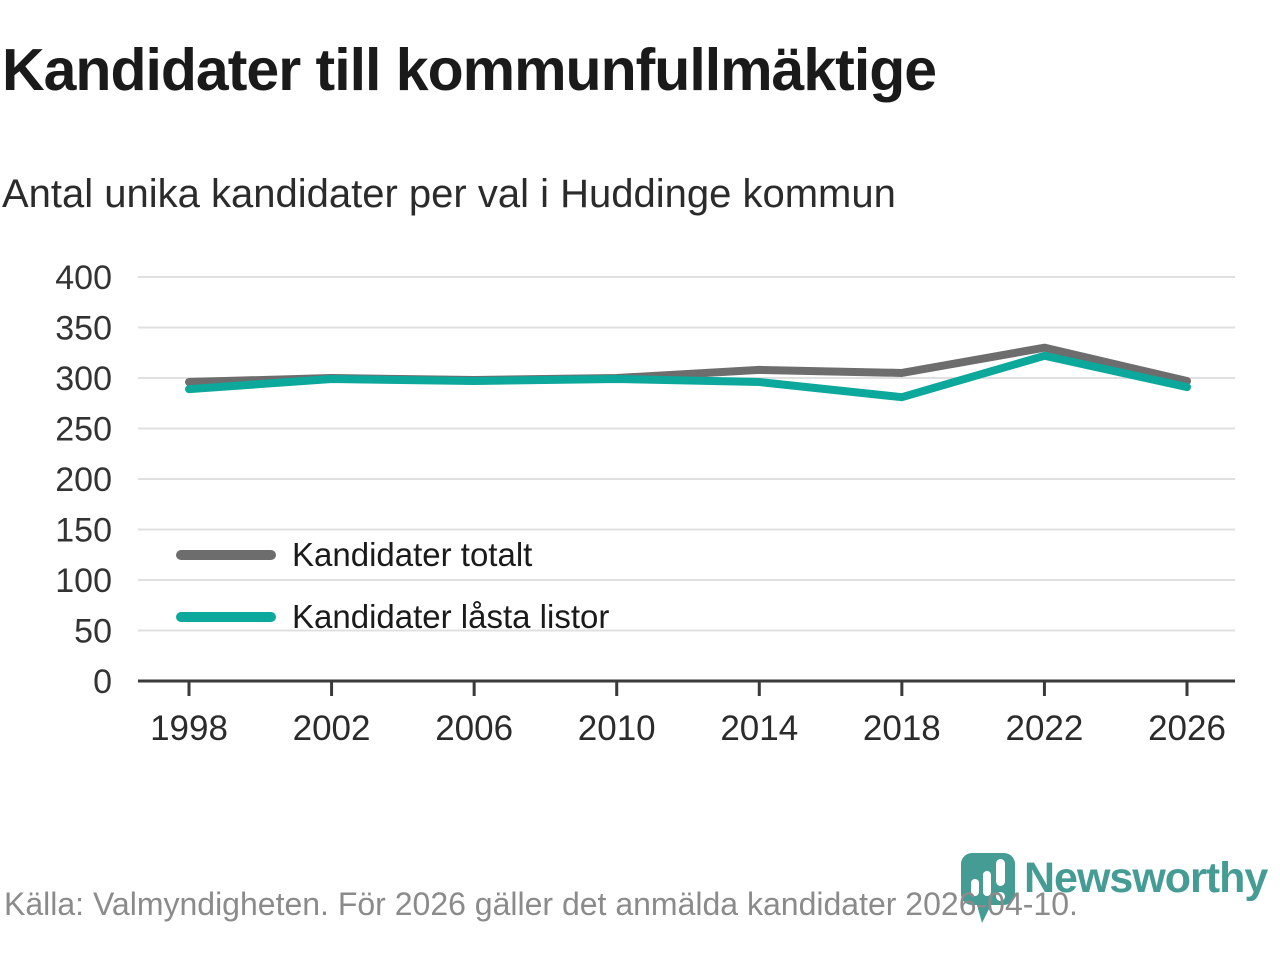 Image resolution: width=1280 pixels, height=960 pixels. I want to click on legend-label-totalt: Kandidater totalt, so click(412, 554).